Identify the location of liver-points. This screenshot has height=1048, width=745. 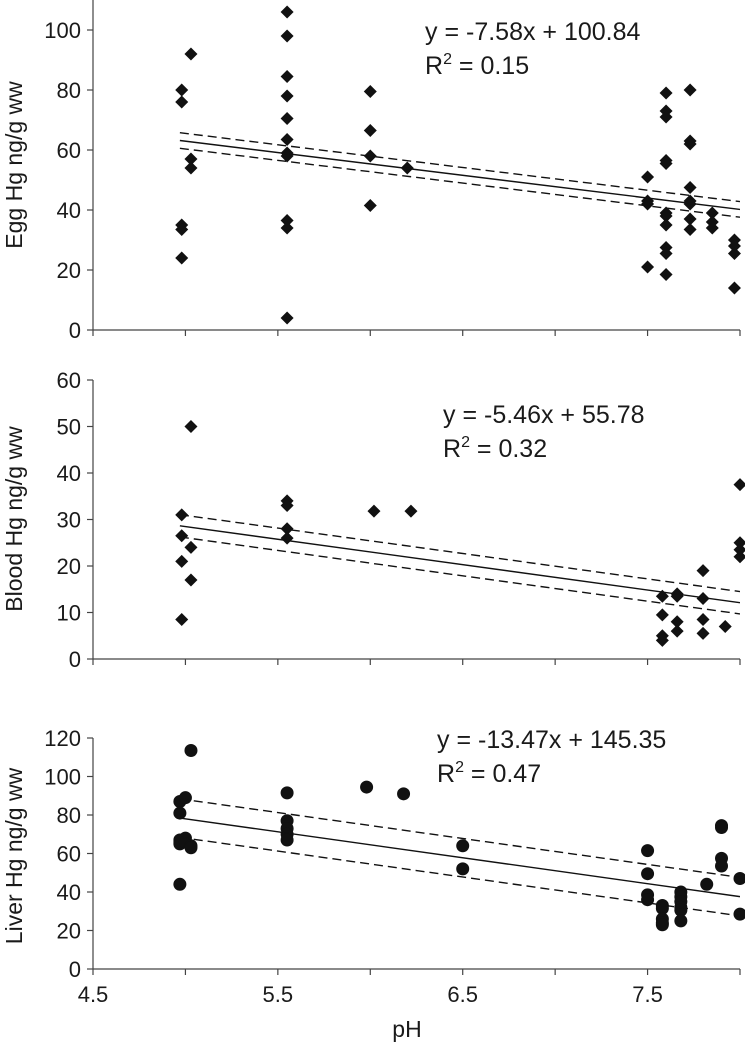
(459, 838).